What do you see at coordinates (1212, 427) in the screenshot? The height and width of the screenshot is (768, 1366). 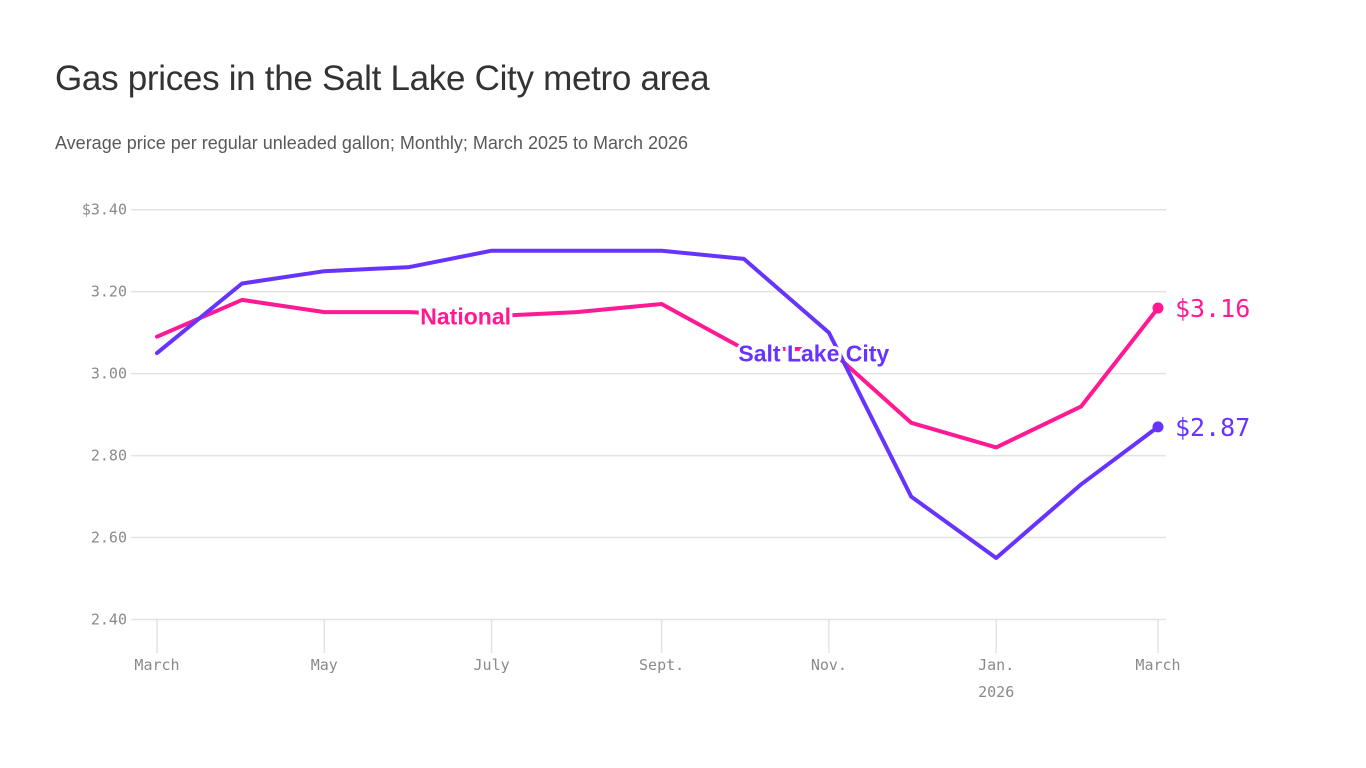 I see `end-value-label-salt-lake-city: $2.87` at bounding box center [1212, 427].